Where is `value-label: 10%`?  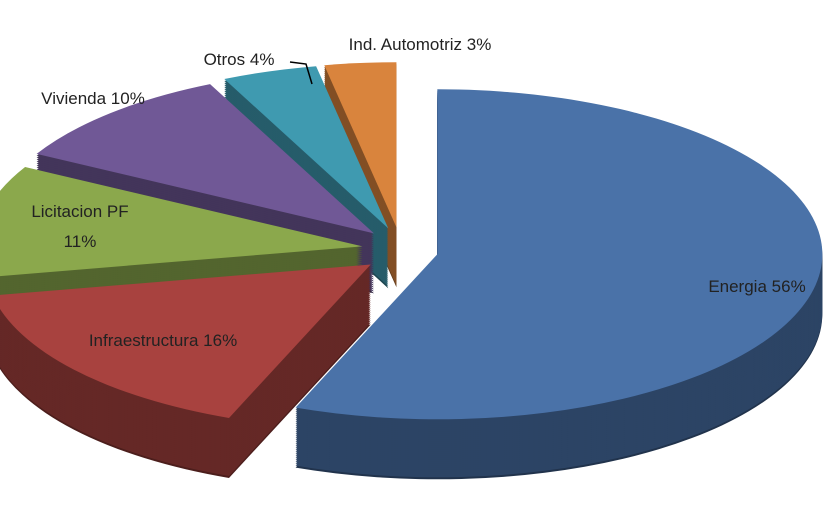 value-label: 10% is located at coordinates (127, 98).